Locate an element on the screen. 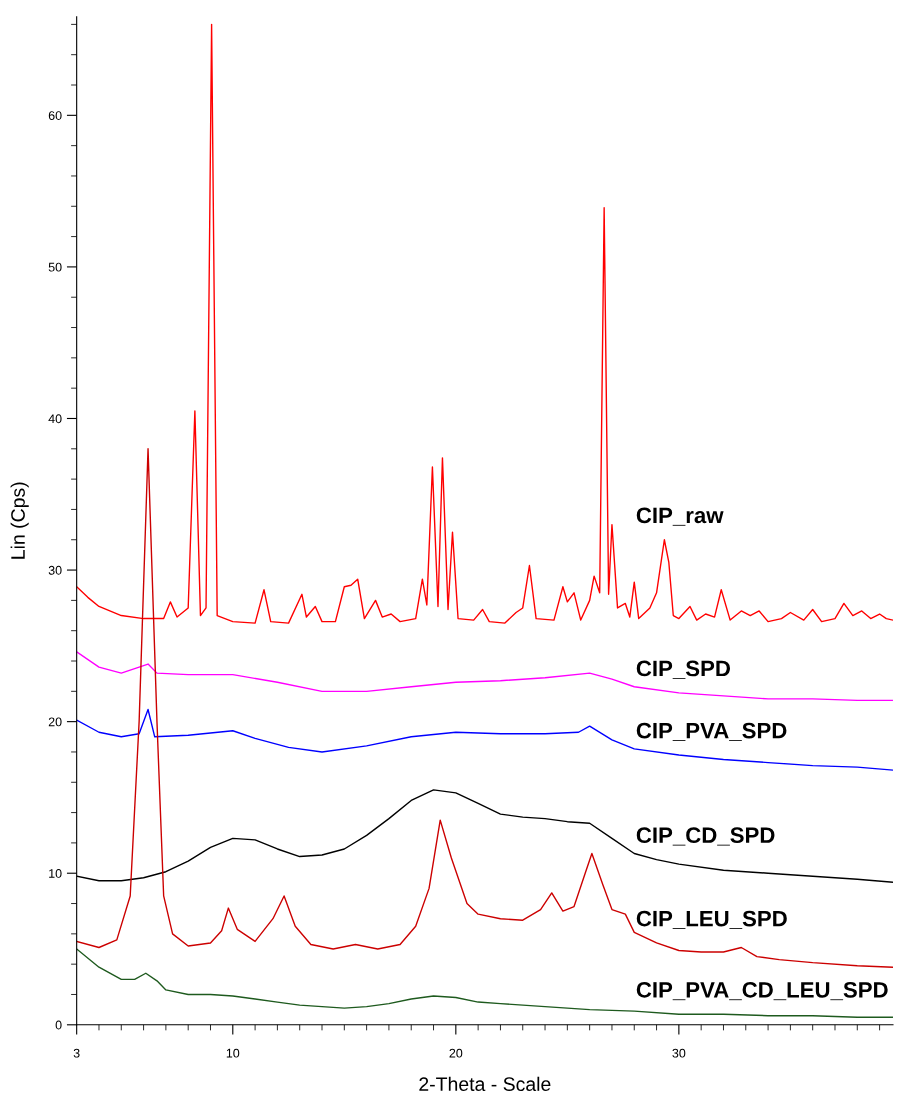 Image resolution: width=902 pixels, height=1120 pixels. y-tick-label: 40 is located at coordinates (55, 419).